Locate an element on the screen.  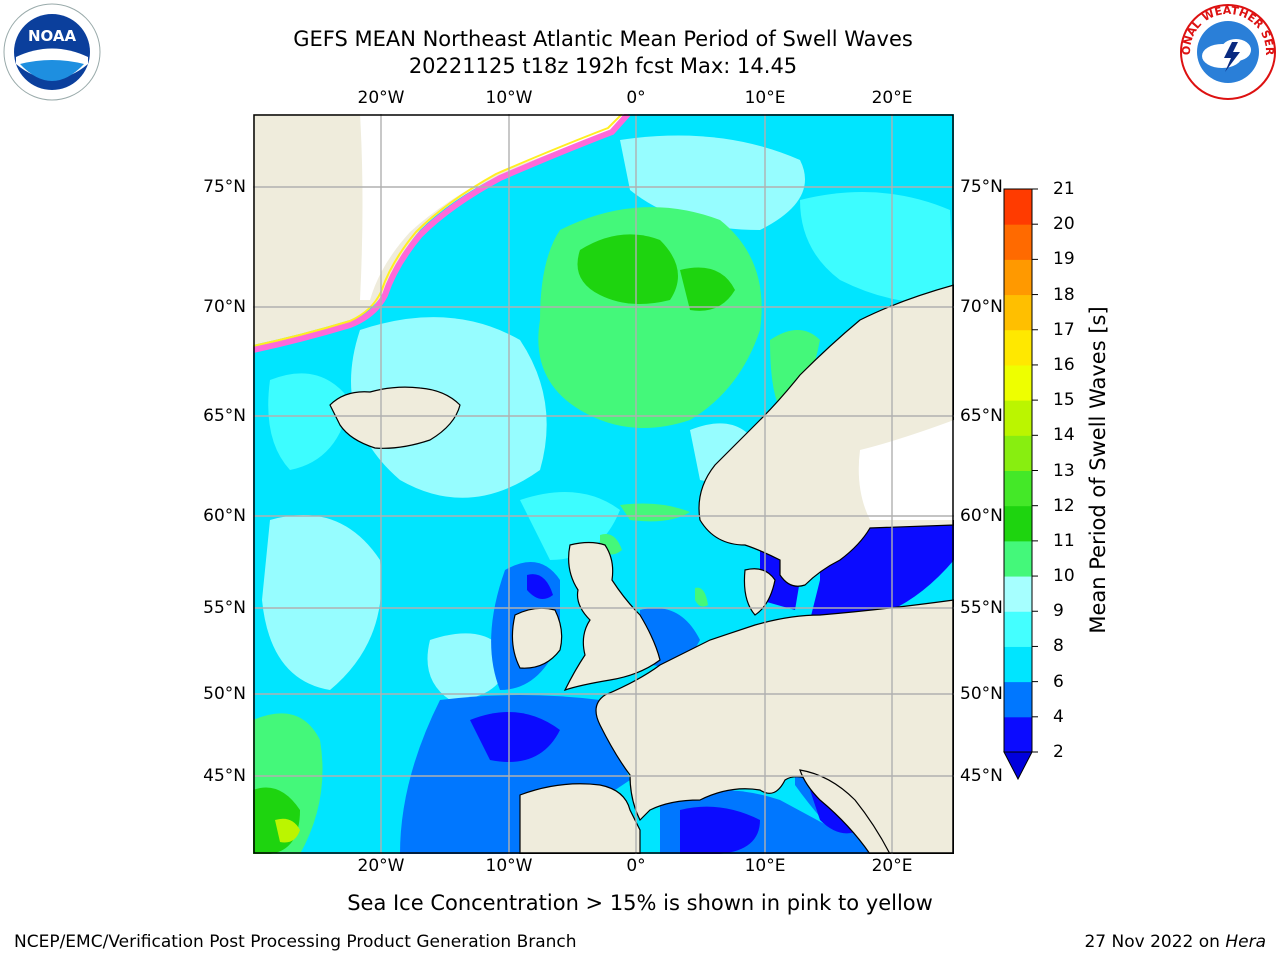
lat-label-left-60n: 60°N is located at coordinates (224, 516).